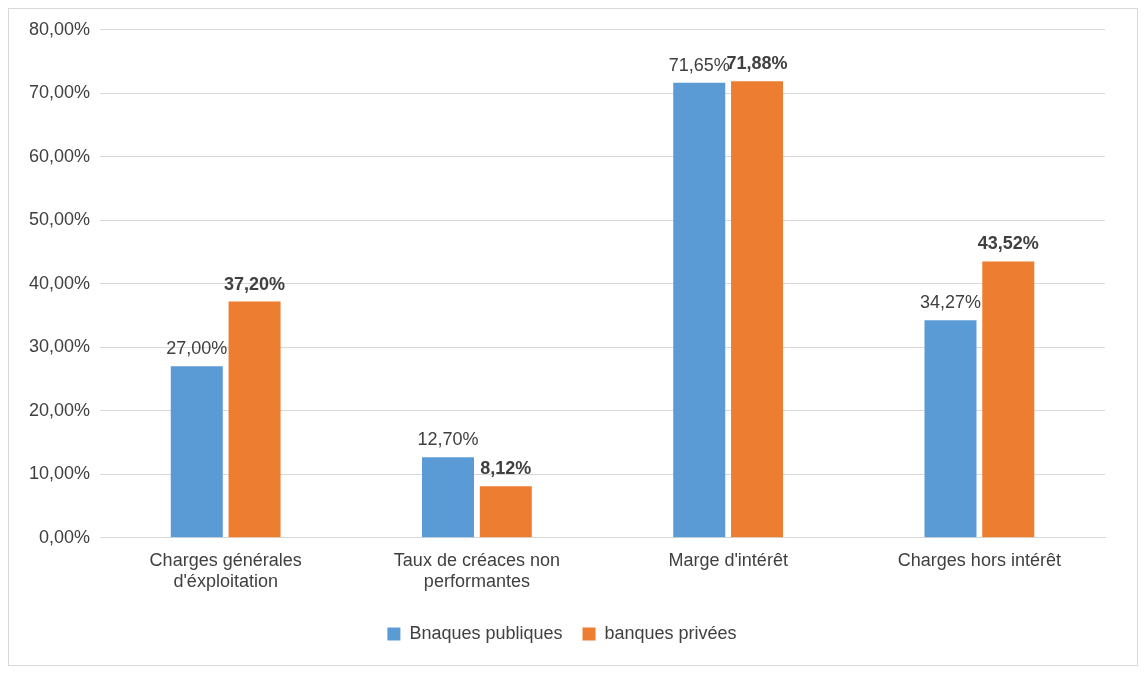 This screenshot has width=1146, height=674. I want to click on data-label: 43,52%, so click(1008, 243).